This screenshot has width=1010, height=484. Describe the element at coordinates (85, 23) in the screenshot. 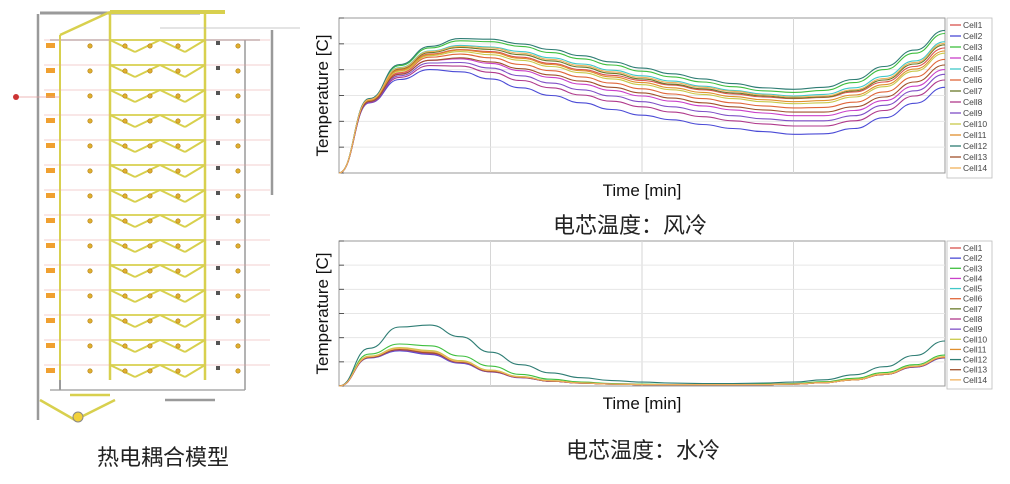

I see `busbar` at that location.